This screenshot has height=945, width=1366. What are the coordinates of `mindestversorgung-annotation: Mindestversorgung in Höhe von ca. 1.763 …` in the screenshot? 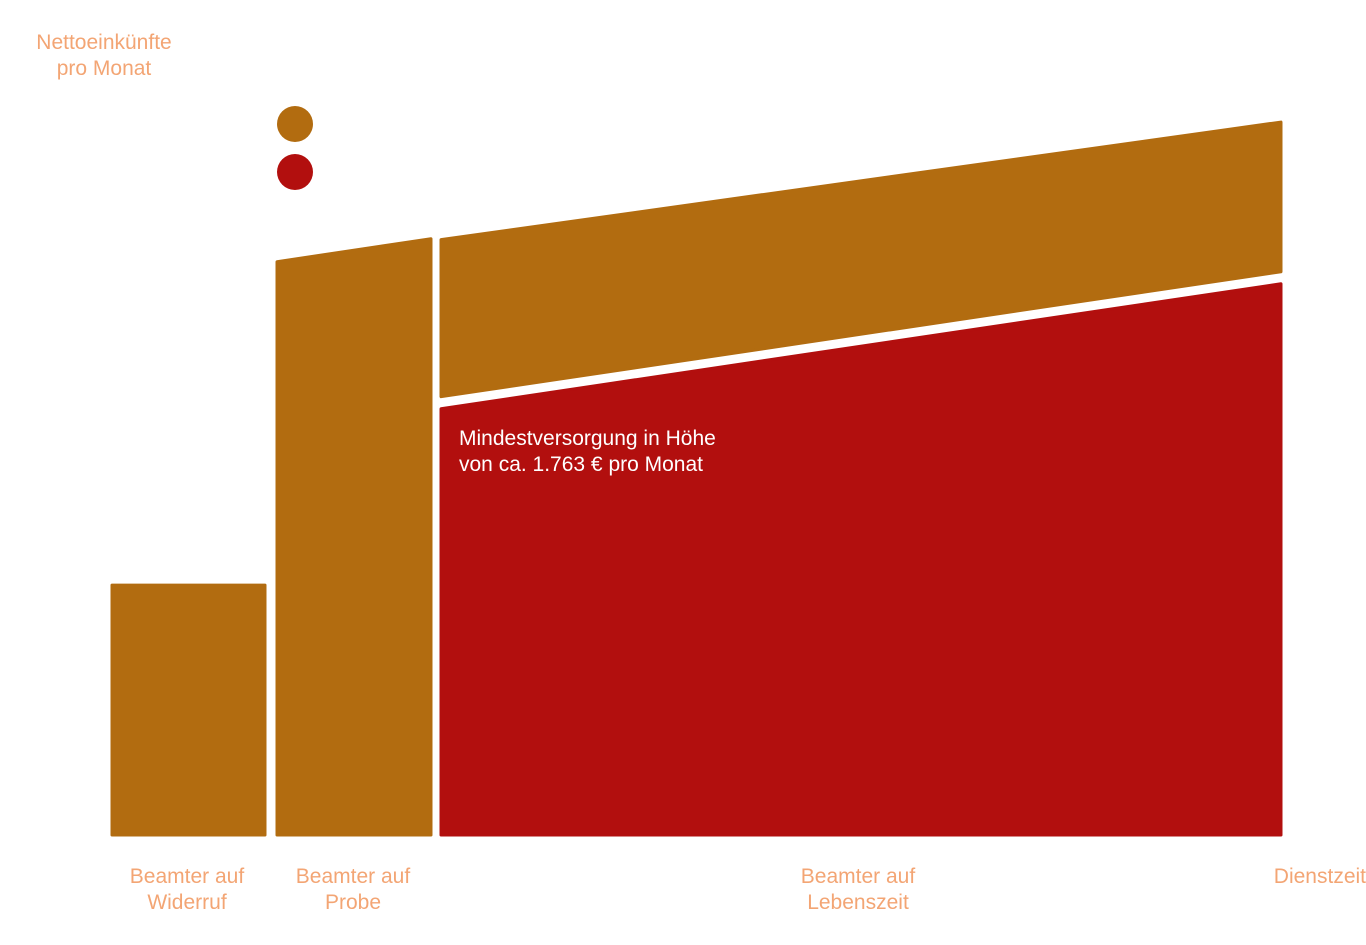 It's located at (587, 451).